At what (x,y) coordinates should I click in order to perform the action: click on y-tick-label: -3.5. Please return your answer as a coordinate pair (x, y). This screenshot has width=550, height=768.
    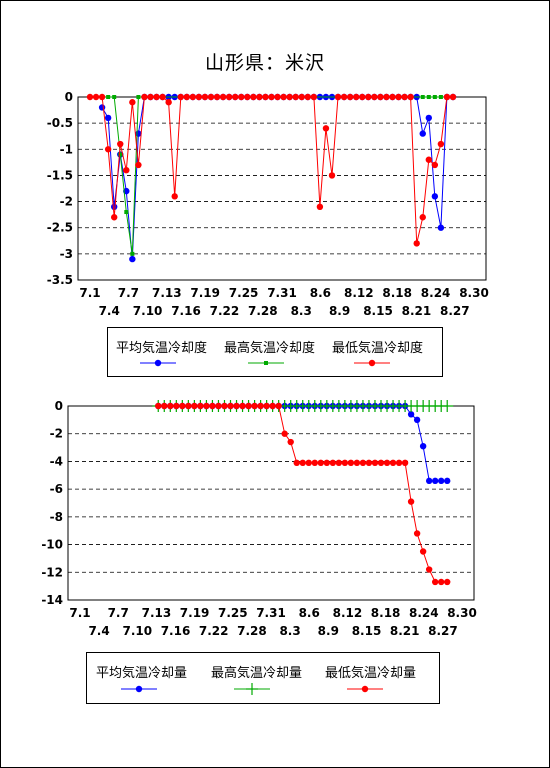
    Looking at the image, I should click on (60, 280).